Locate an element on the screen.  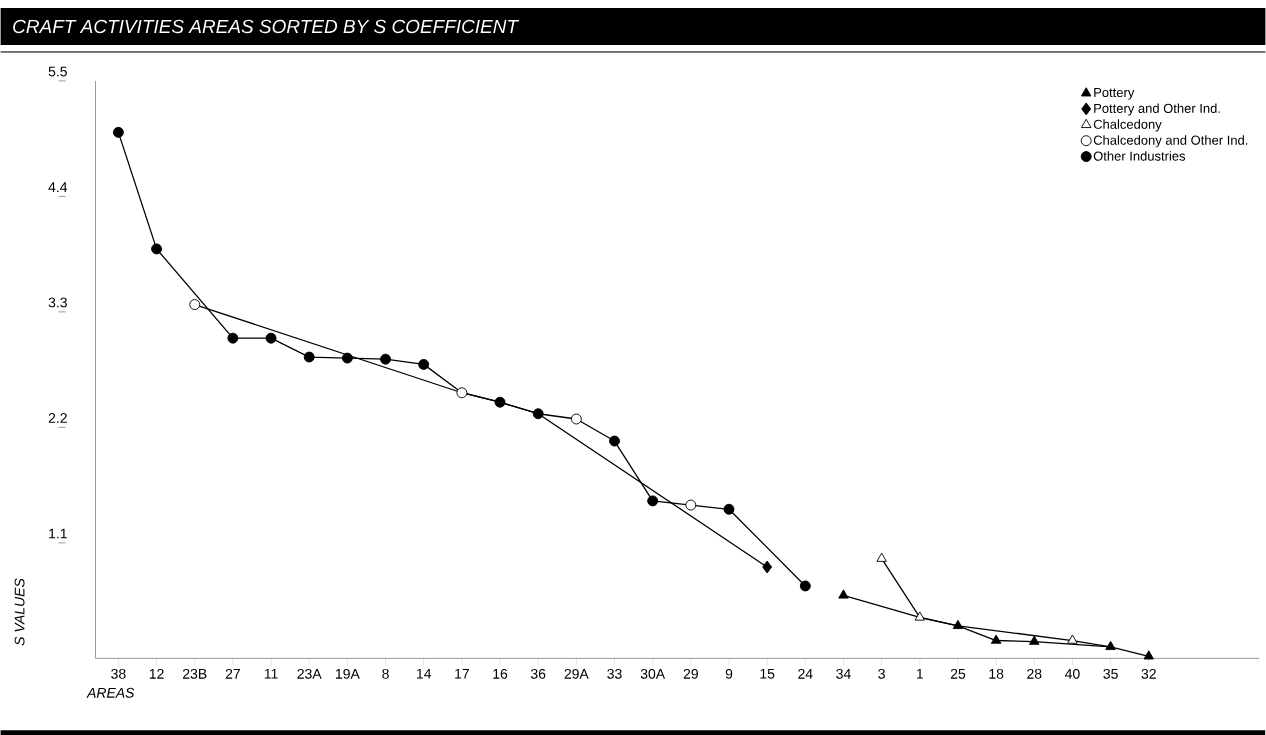
x-tick-label: 12 is located at coordinates (156, 673).